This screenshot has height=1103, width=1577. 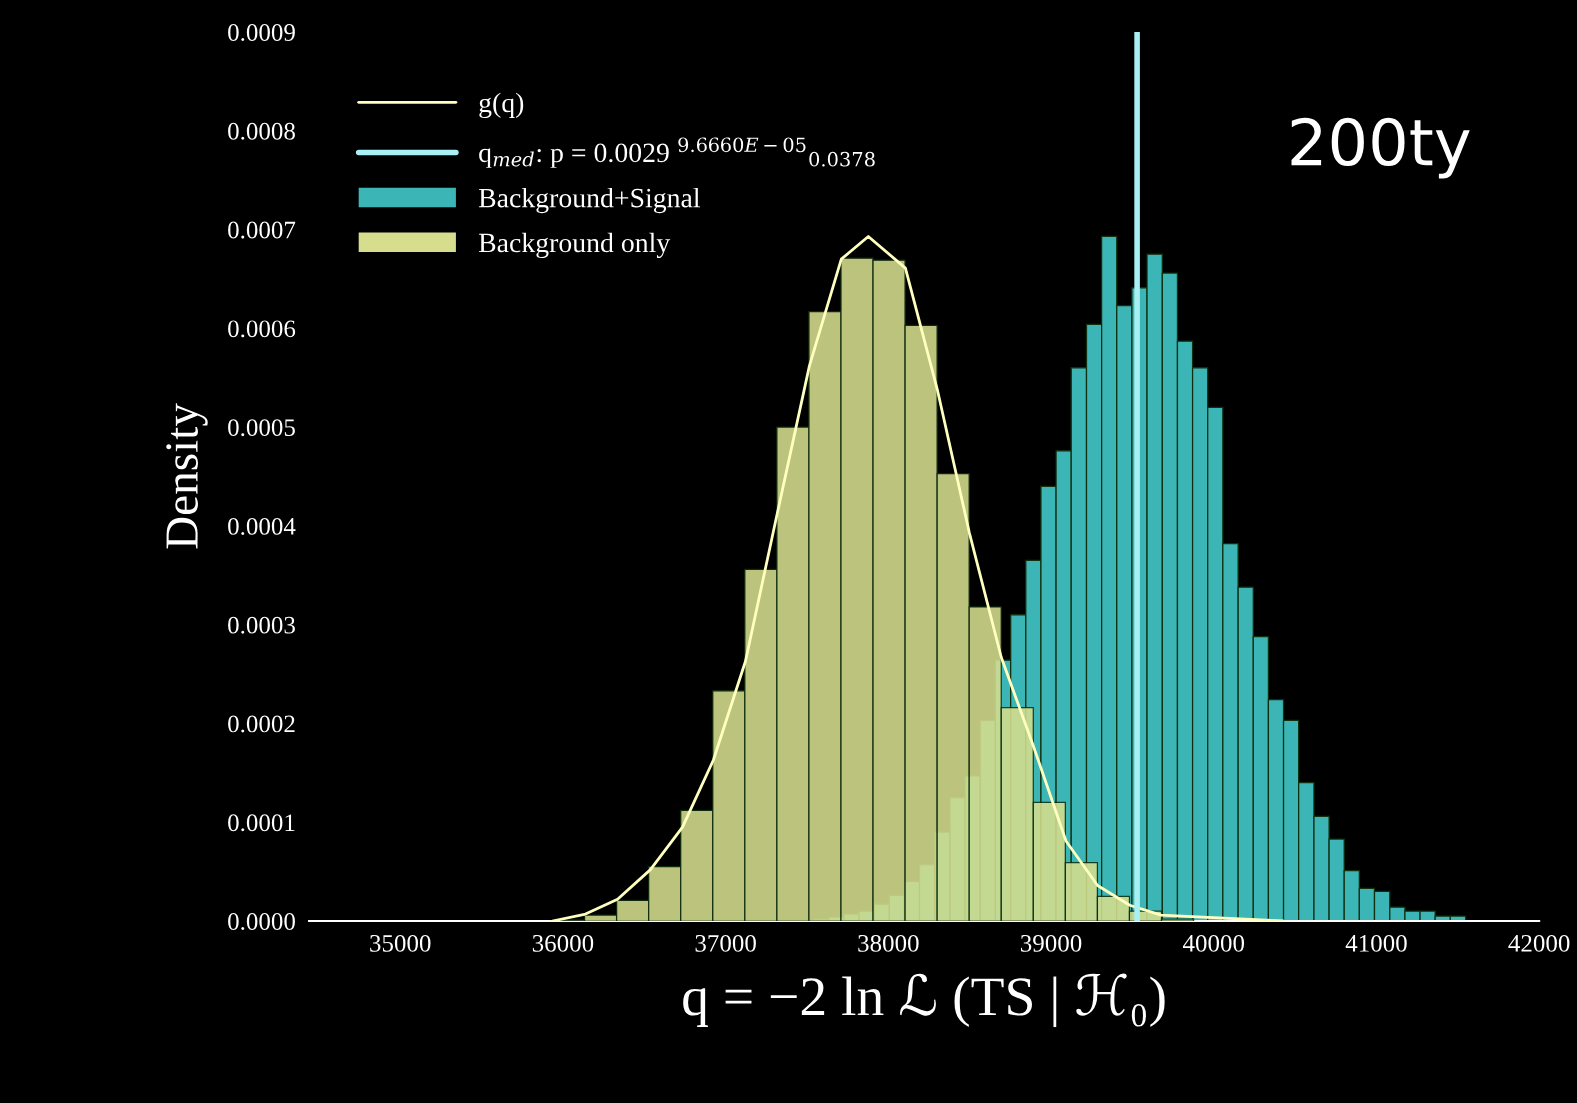 What do you see at coordinates (563, 943) in the screenshot?
I see `x-tick-label: 36000` at bounding box center [563, 943].